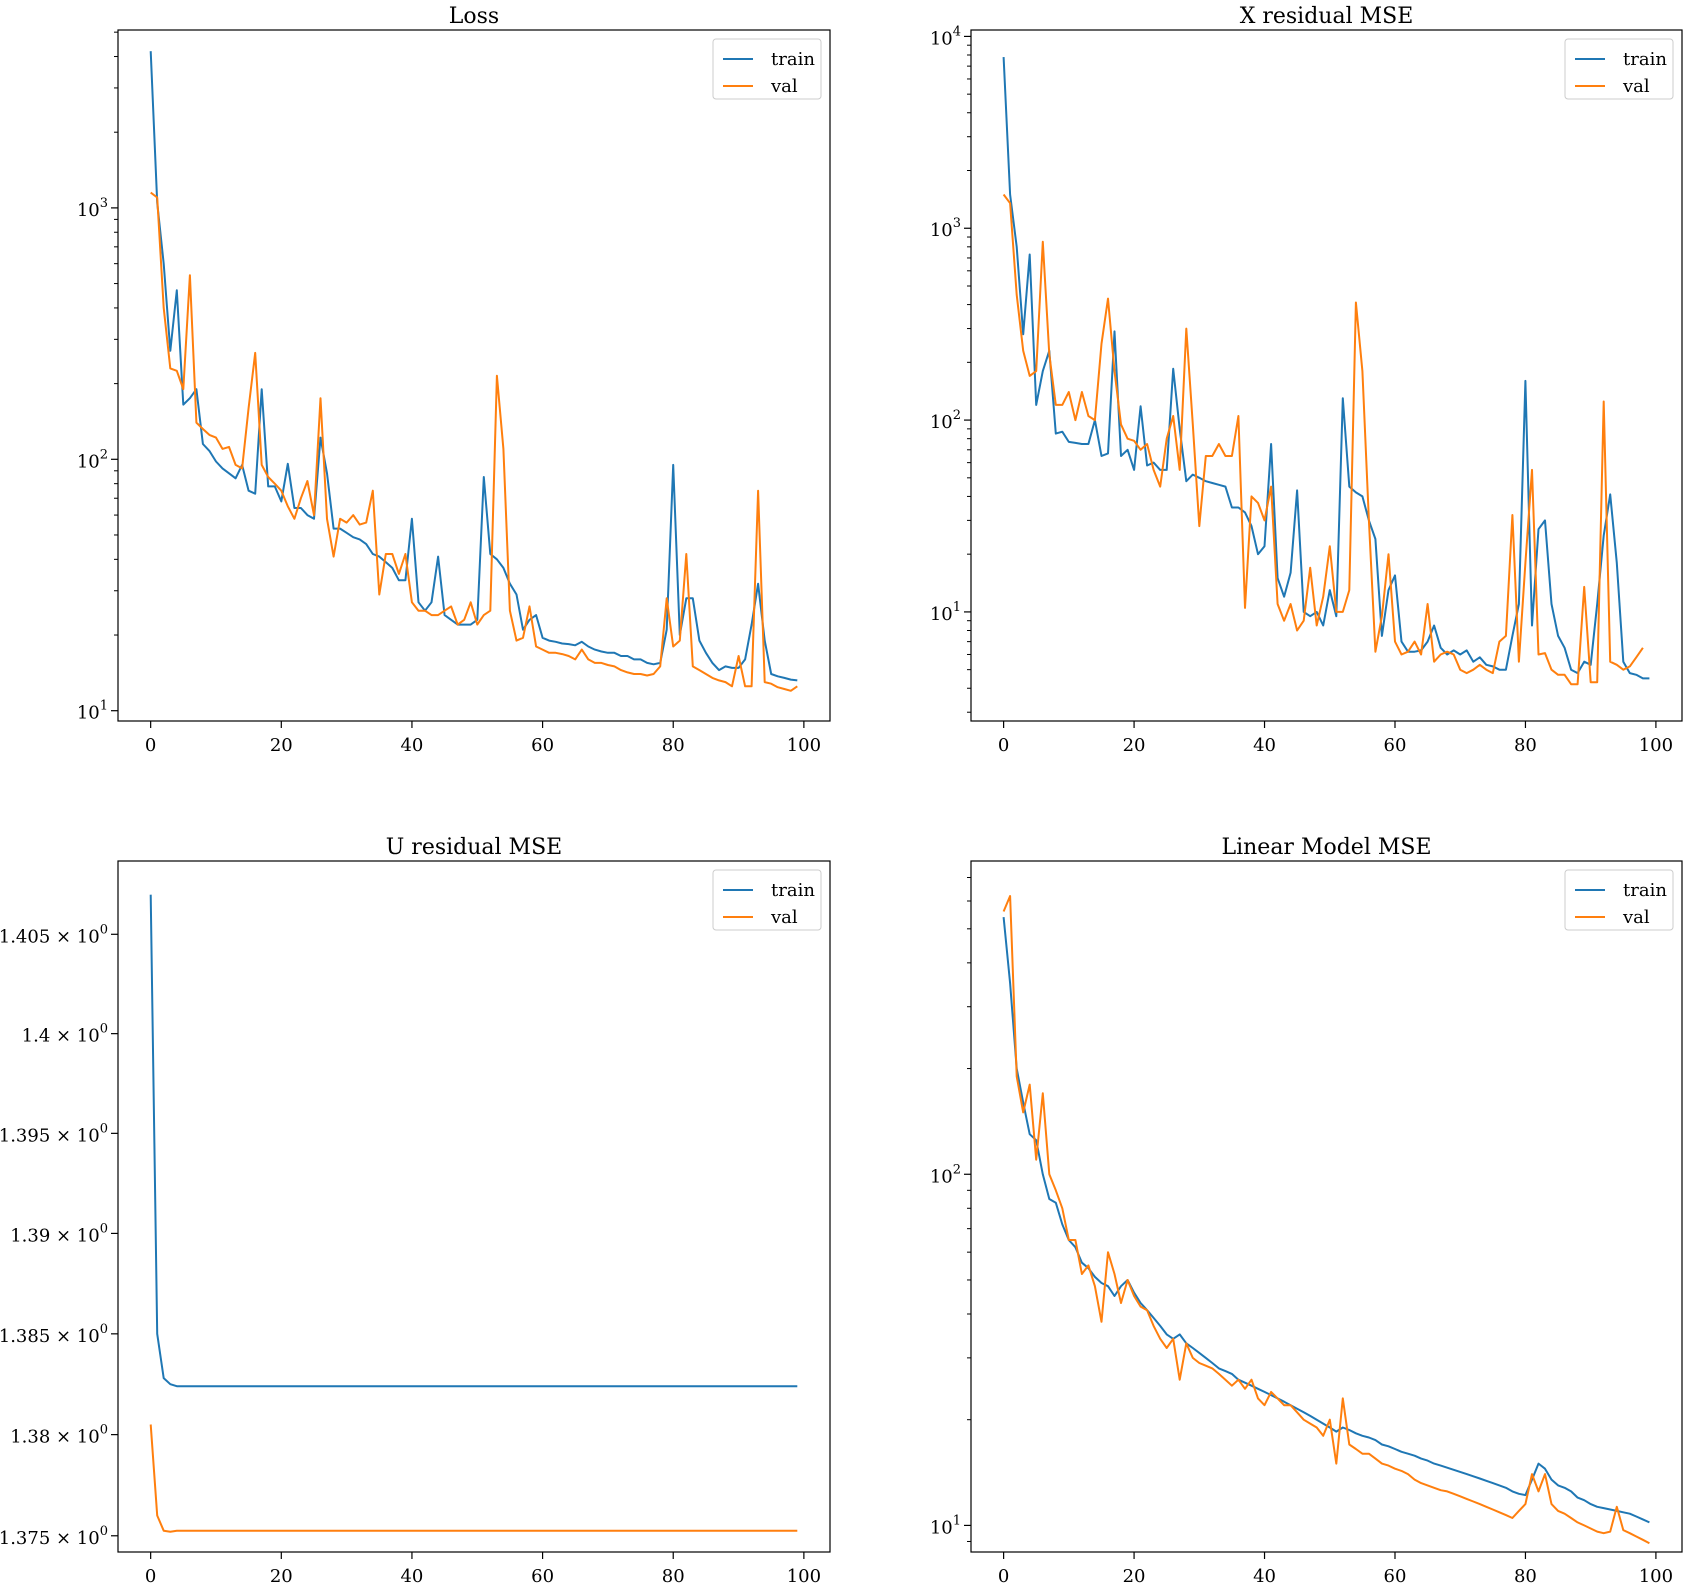  I want to click on chart2-legend: train val, so click(767, 900).